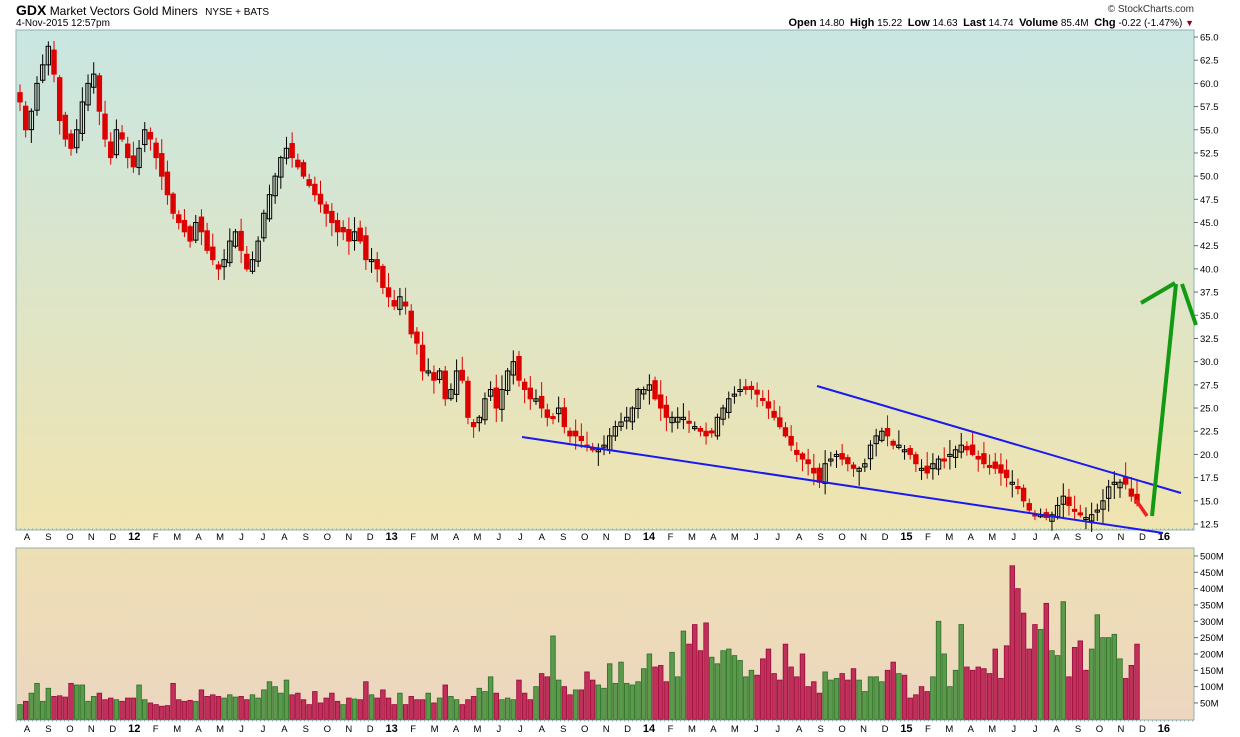  What do you see at coordinates (1209, 177) in the screenshot?
I see `price-tick-label: 50.0` at bounding box center [1209, 177].